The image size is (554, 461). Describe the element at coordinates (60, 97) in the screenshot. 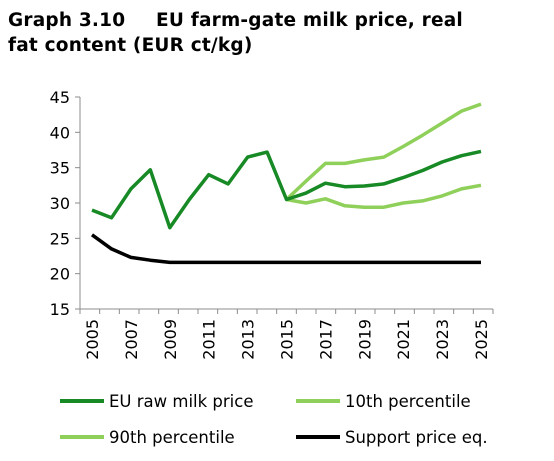

I see `y-tick-label: 45` at that location.